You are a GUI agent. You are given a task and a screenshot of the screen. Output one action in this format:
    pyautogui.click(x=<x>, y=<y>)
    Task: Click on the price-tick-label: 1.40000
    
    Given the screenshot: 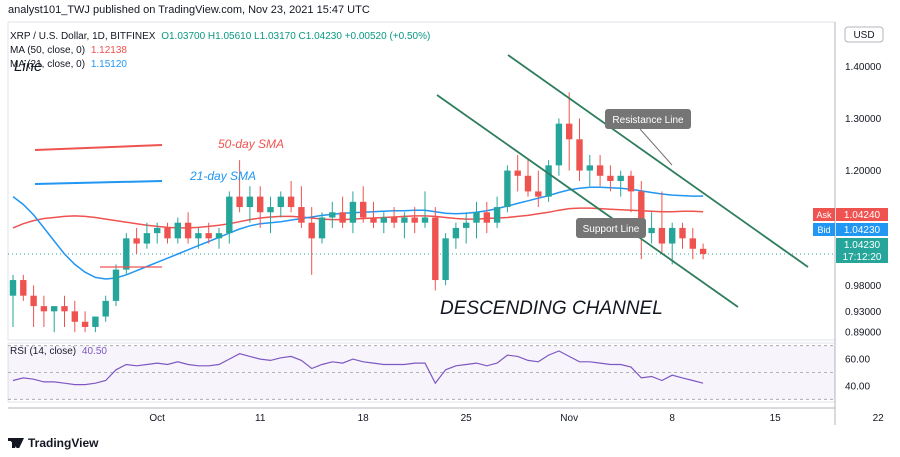 What is the action you would take?
    pyautogui.click(x=863, y=67)
    